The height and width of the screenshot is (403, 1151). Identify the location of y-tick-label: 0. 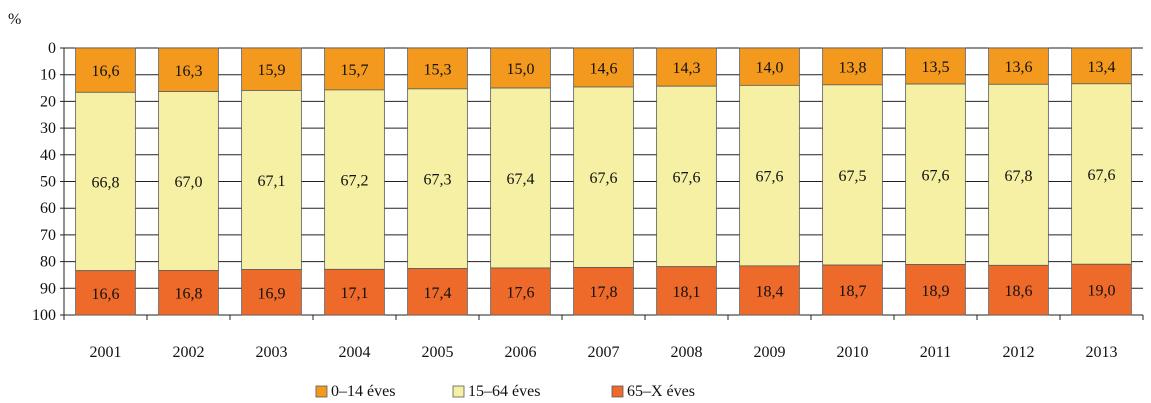
(52, 48).